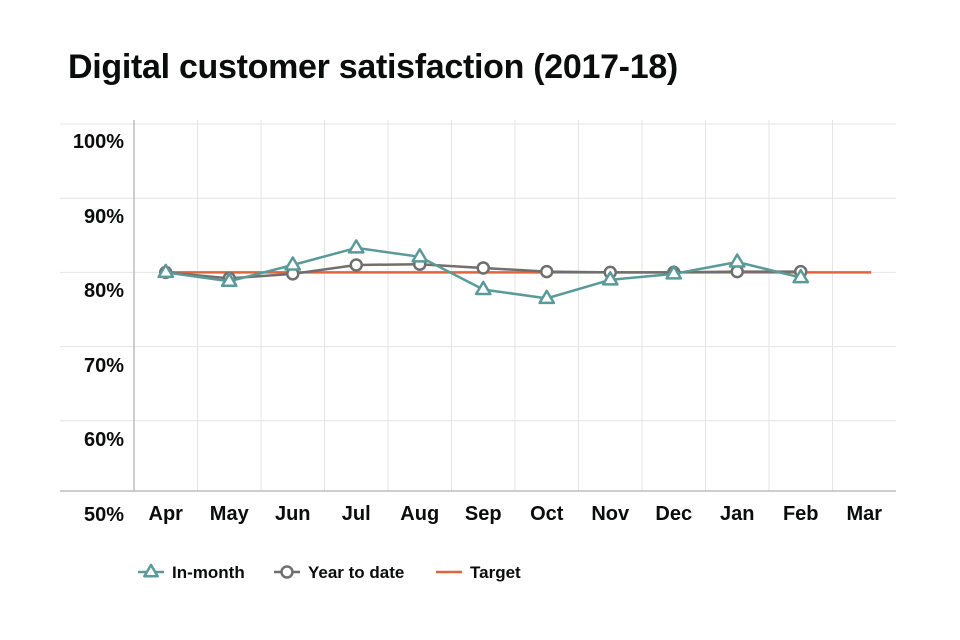 Image resolution: width=960 pixels, height=640 pixels. Describe the element at coordinates (104, 515) in the screenshot. I see `y-tick-label: 50%` at that location.